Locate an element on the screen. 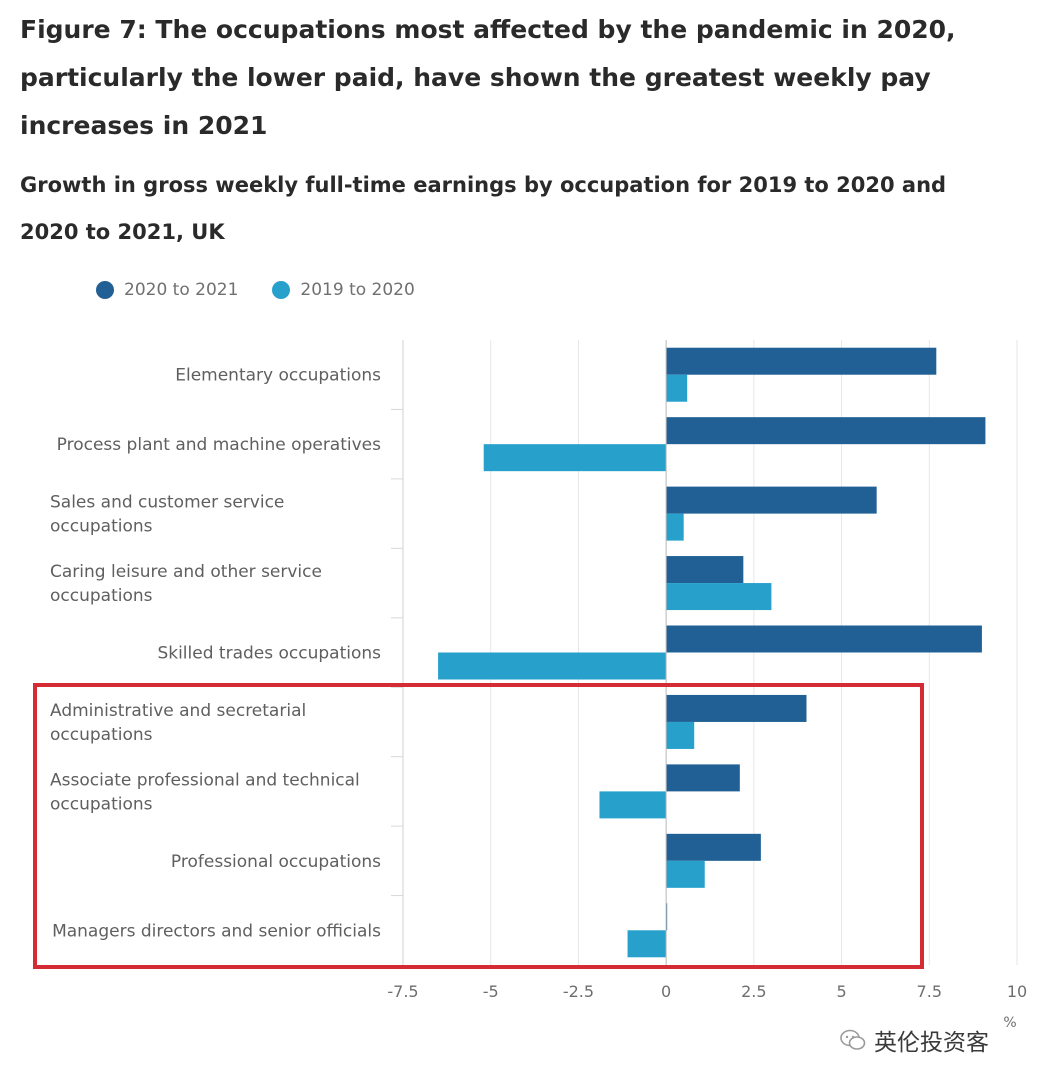  x-tick-label: 10 is located at coordinates (1017, 991).